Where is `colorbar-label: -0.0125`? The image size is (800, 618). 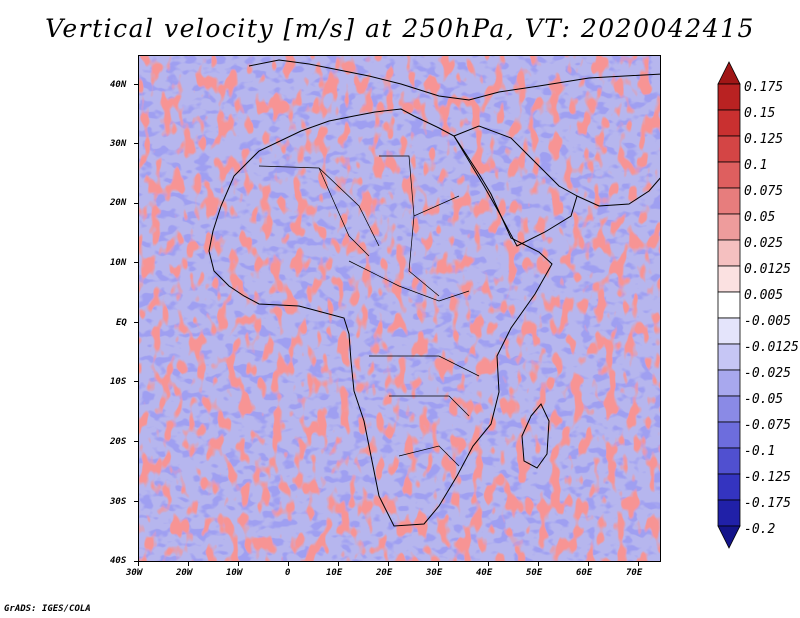 colorbar-label: -0.0125 is located at coordinates (771, 347).